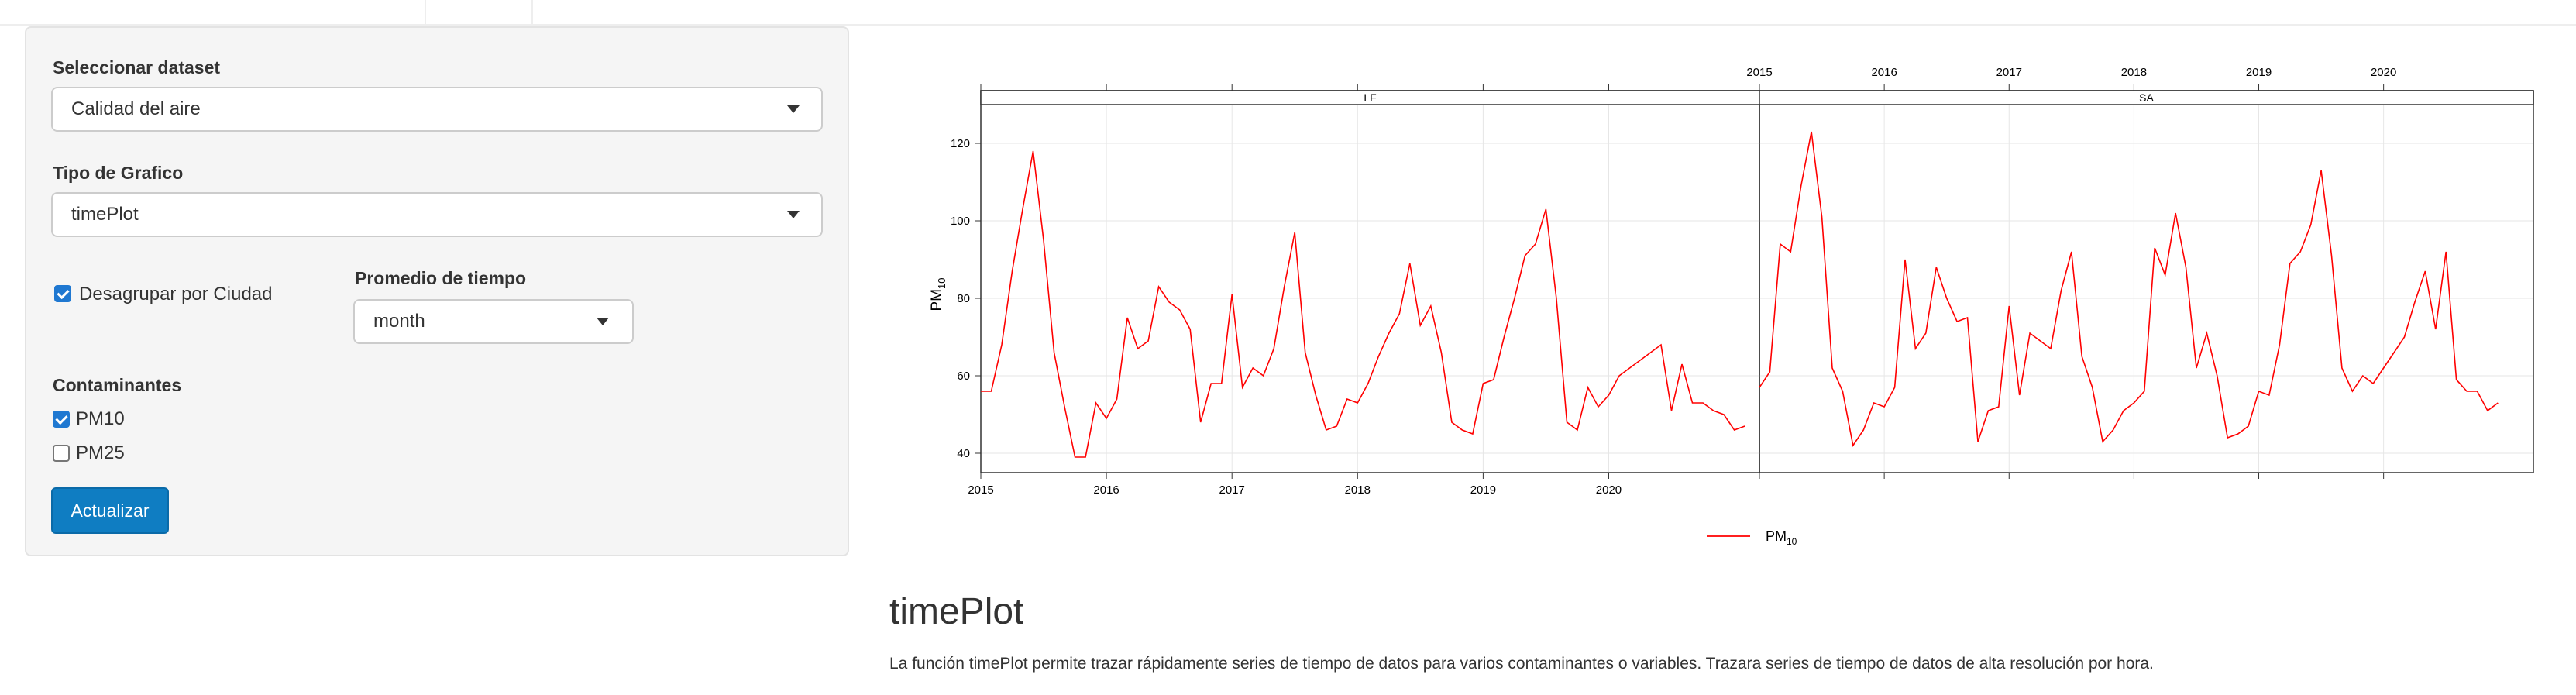  Describe the element at coordinates (100, 418) in the screenshot. I see `pm10-label: PM10` at that location.